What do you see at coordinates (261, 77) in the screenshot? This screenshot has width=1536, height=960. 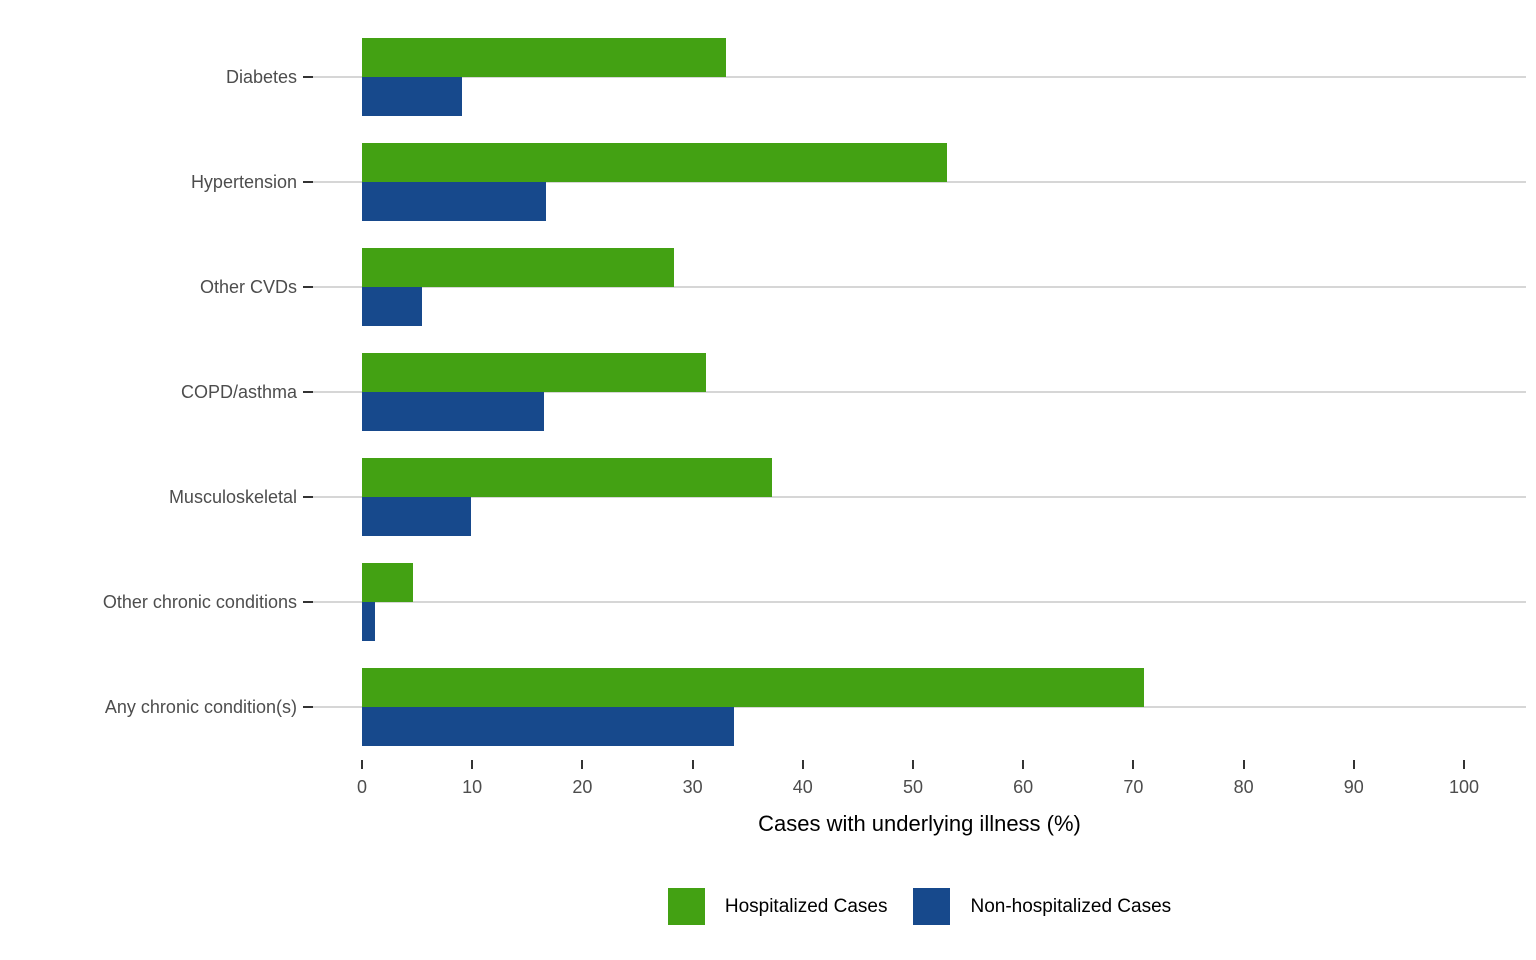 I see `y-axis-category-label: Diabetes` at bounding box center [261, 77].